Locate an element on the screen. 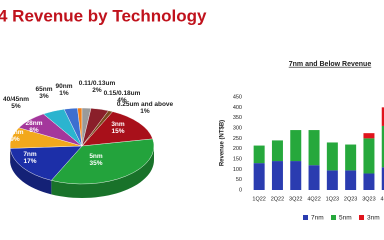 The height and width of the screenshot is (240, 384). legend-label: 3nm is located at coordinates (373, 218).